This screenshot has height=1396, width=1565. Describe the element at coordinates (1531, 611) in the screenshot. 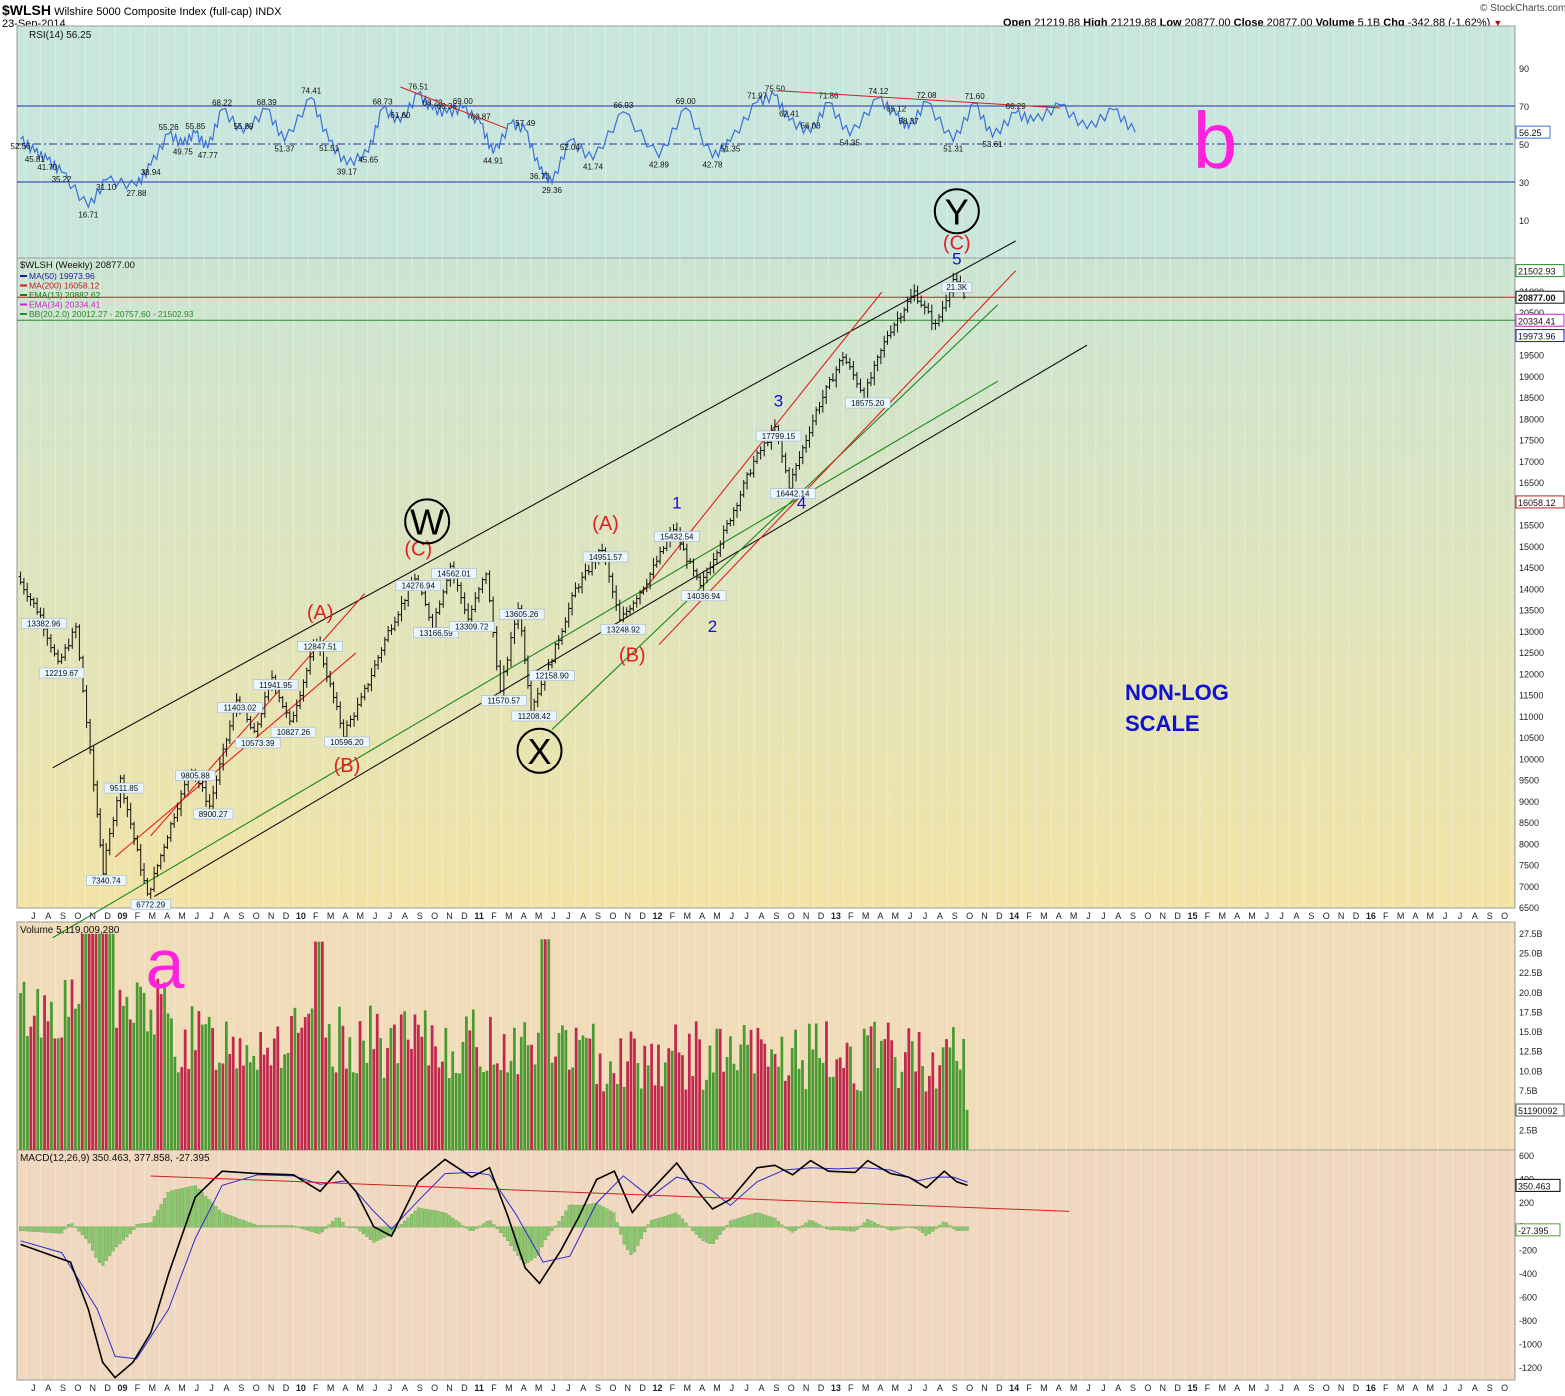

I see `price-tick-label: 13500` at that location.